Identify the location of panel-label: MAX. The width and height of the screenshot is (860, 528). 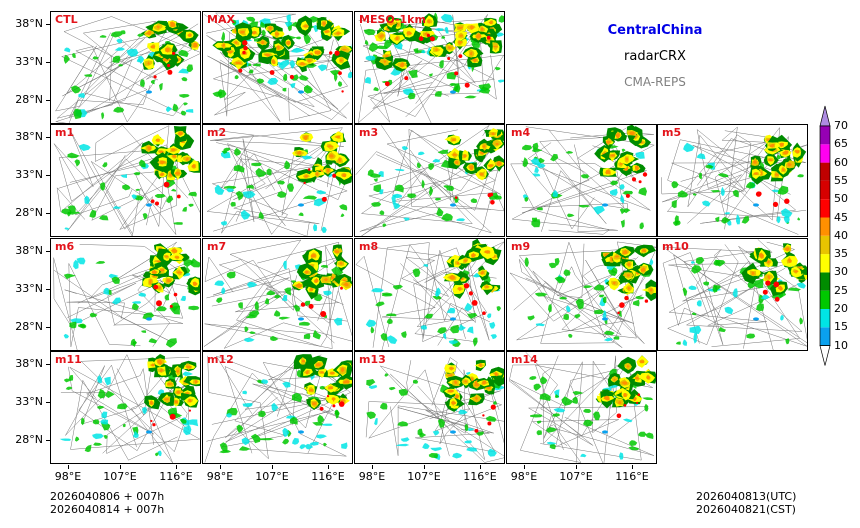
(221, 19).